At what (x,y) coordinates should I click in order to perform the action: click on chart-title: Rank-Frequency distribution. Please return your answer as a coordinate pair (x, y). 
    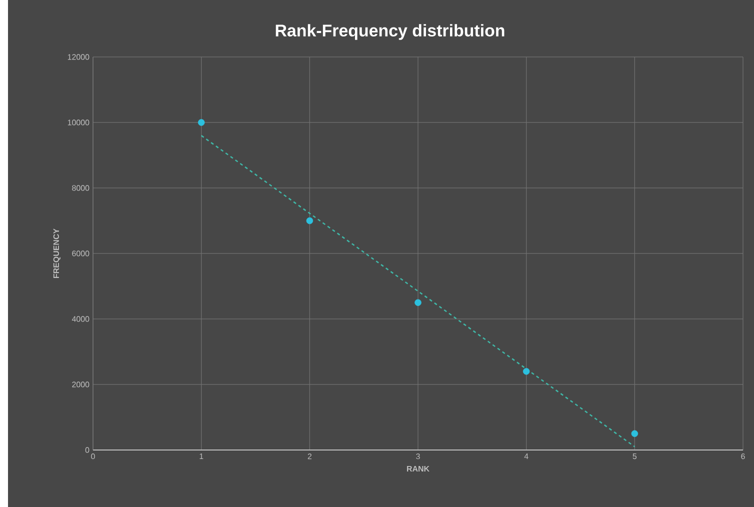
    Looking at the image, I should click on (390, 32).